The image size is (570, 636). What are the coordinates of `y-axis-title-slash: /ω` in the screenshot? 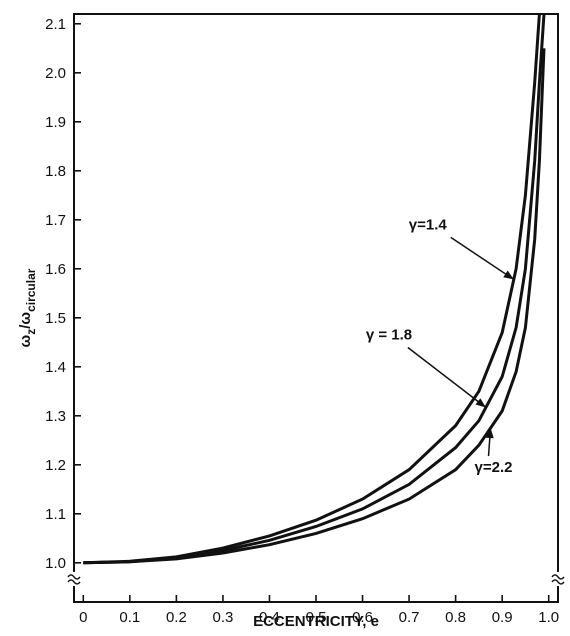 It's located at (25, 320).